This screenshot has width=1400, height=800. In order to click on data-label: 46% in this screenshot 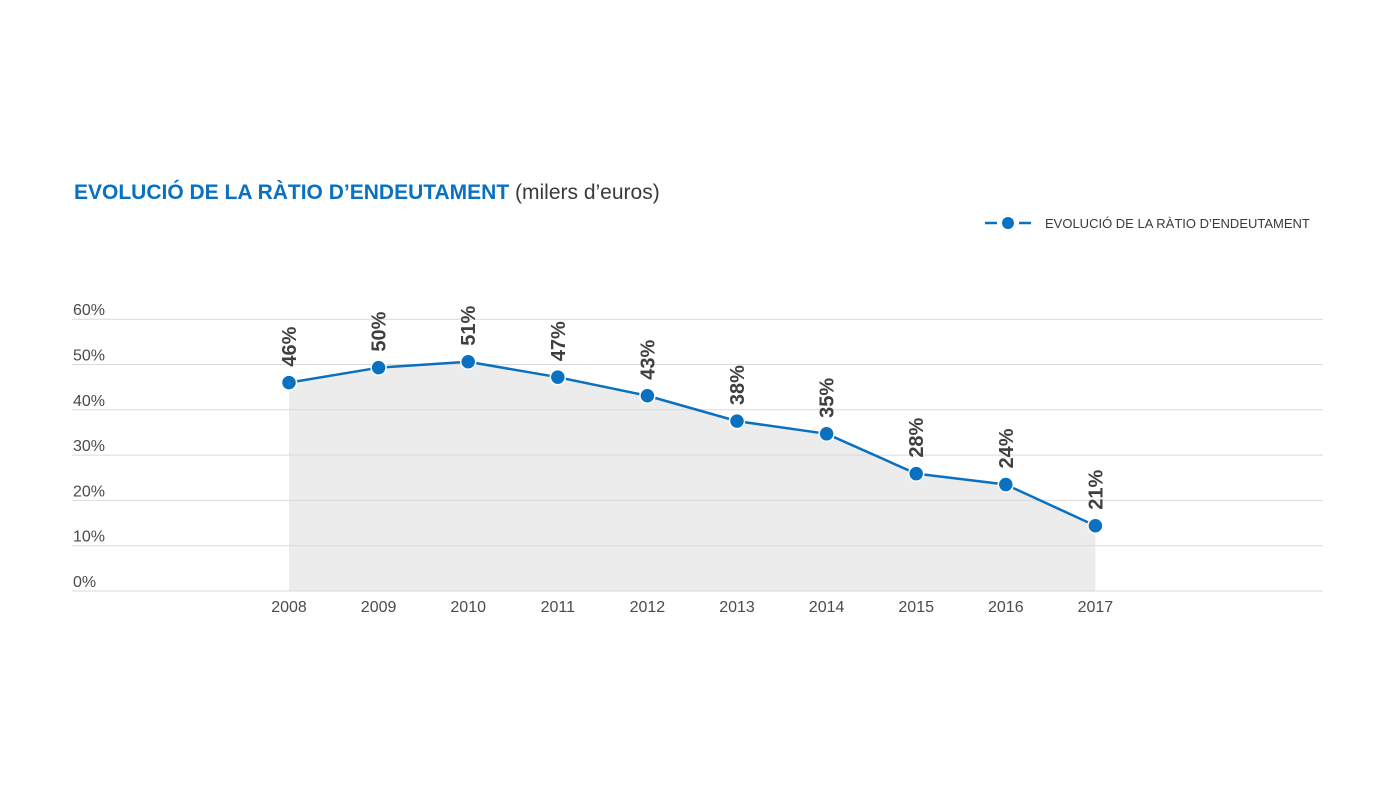, I will do `click(290, 346)`.